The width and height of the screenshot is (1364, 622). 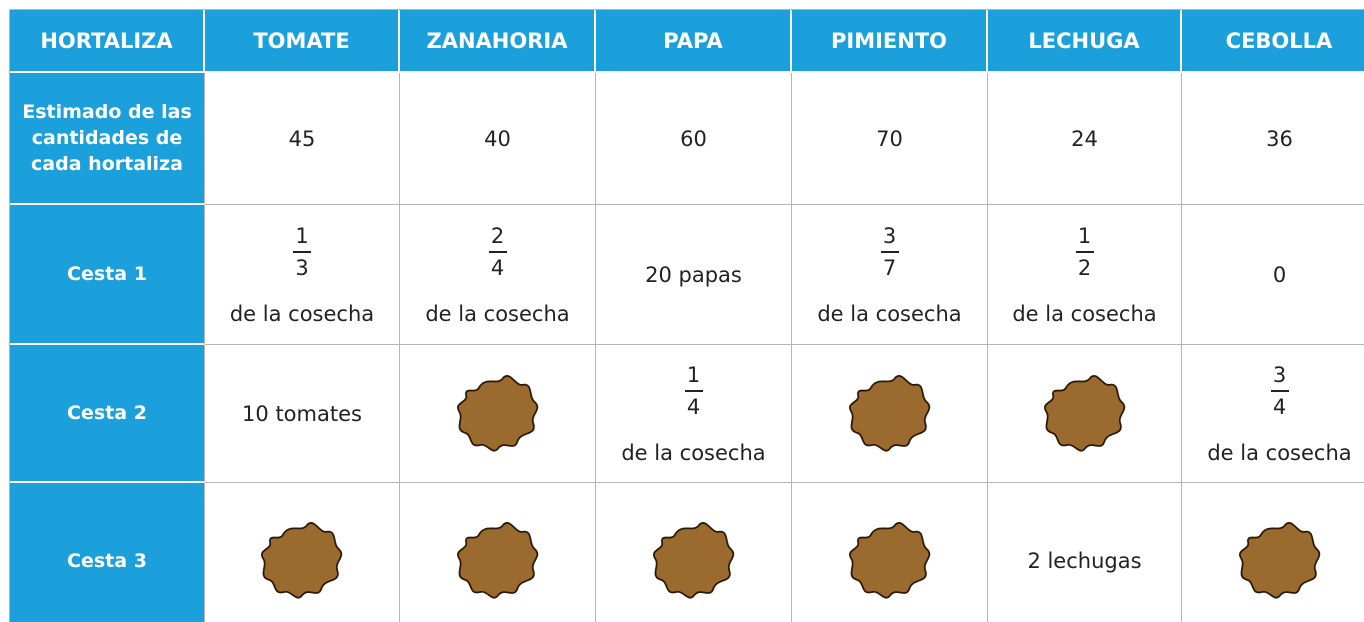 I want to click on header-cell: ZANAHORIA, so click(x=498, y=41).